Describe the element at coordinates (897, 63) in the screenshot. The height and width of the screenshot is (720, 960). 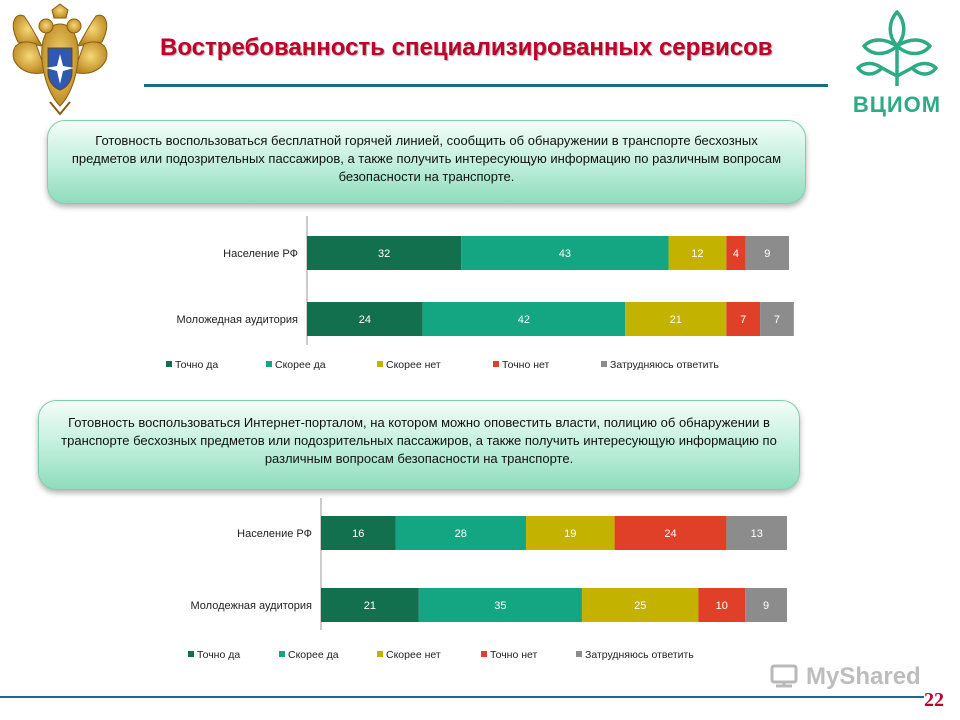
I see `vciom-logo: ВЦИОМ` at that location.